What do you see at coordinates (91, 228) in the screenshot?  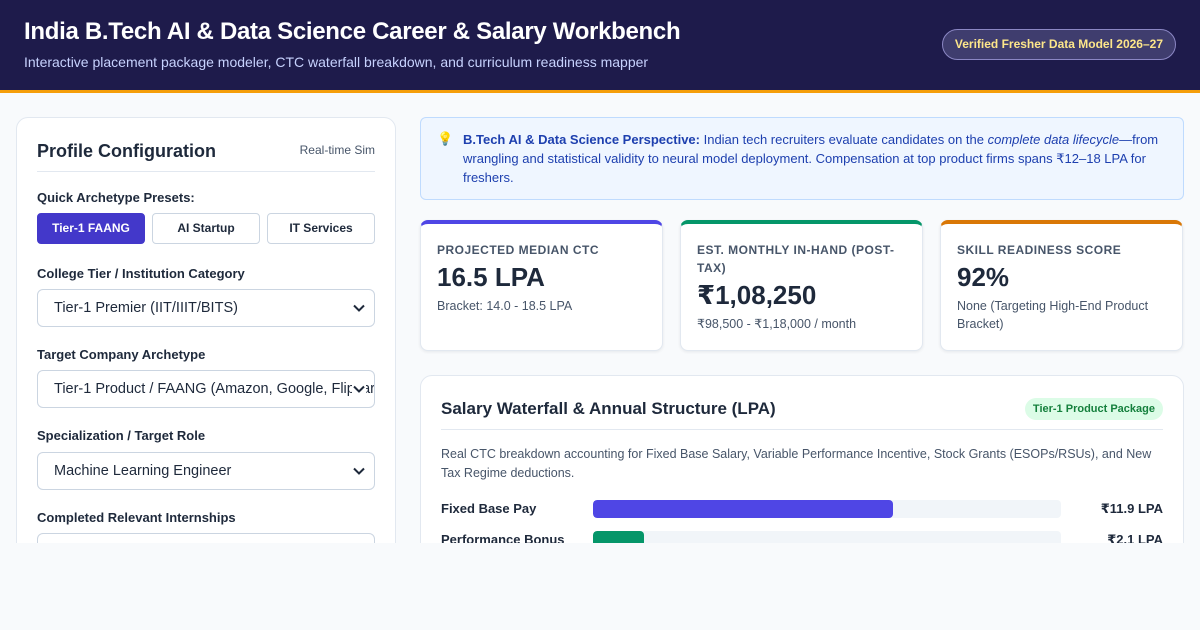 I see `preset-tier1-faang-button: Tier-1 FAANG` at bounding box center [91, 228].